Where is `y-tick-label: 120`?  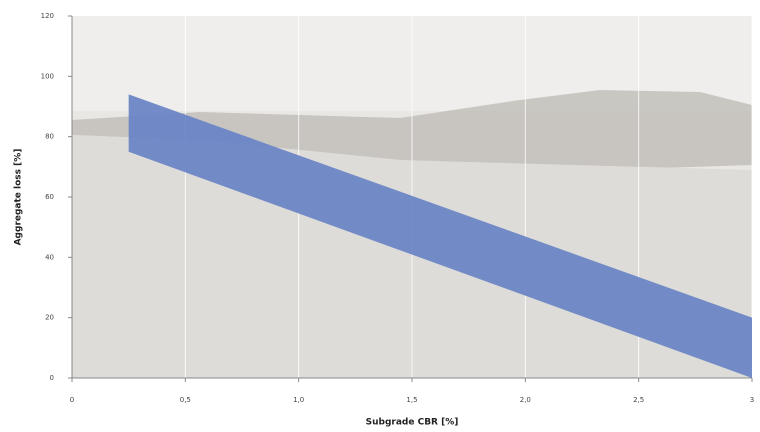
y-tick-label: 120 is located at coordinates (47, 16).